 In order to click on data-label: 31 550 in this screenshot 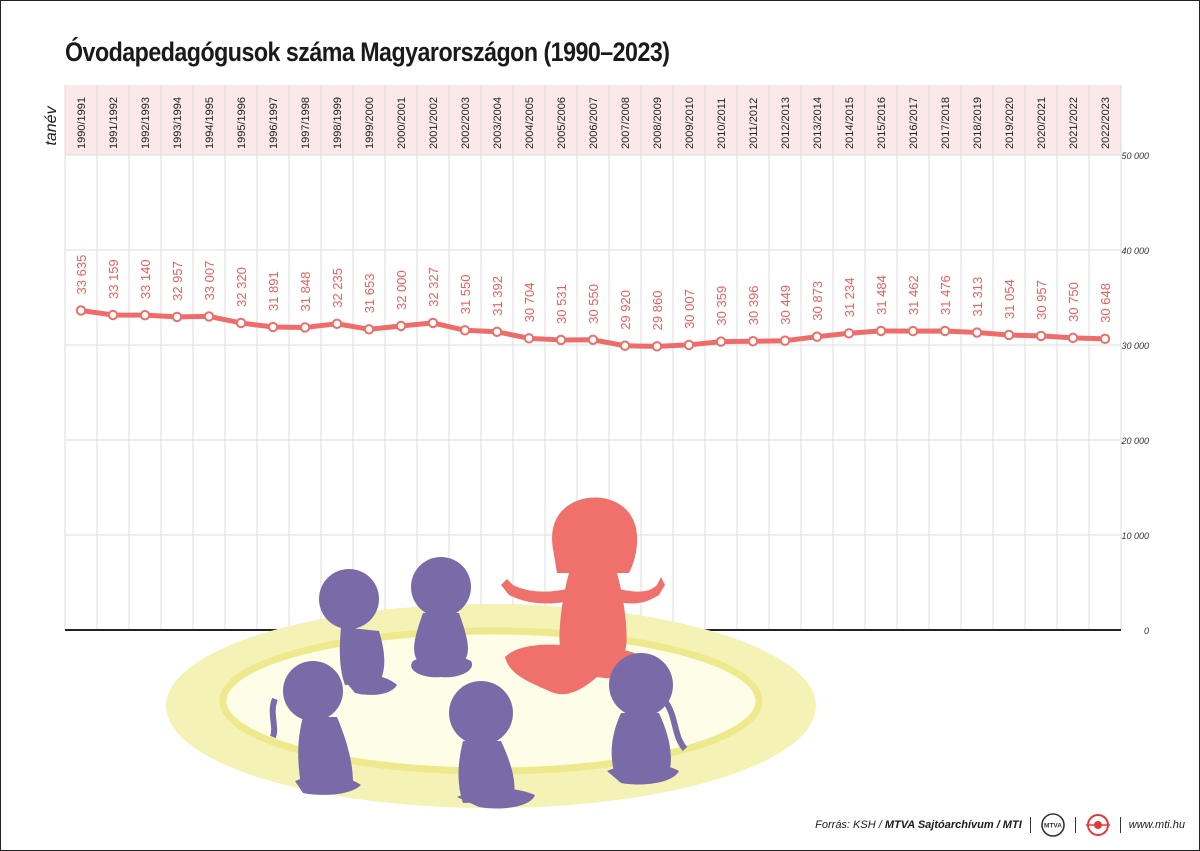, I will do `click(465, 295)`.